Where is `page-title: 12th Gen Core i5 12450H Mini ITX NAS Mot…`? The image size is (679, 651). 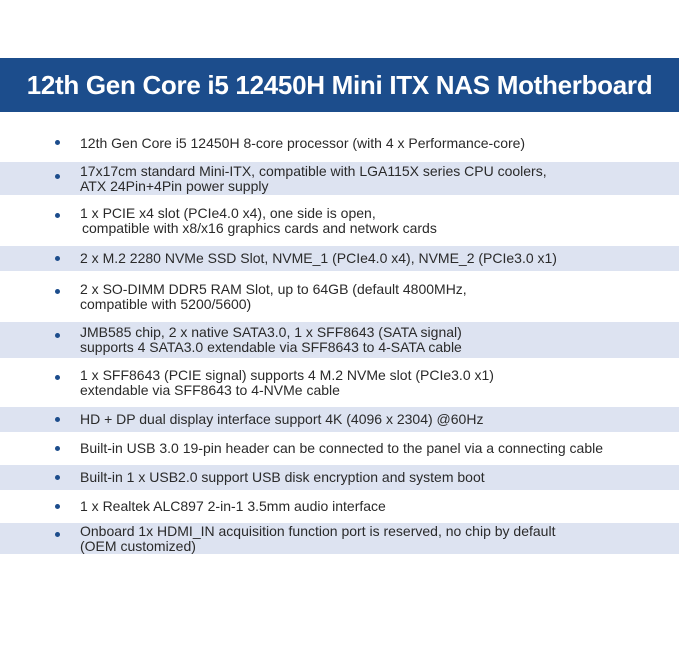 page-title: 12th Gen Core i5 12450H Mini ITX NAS Mot… is located at coordinates (339, 84).